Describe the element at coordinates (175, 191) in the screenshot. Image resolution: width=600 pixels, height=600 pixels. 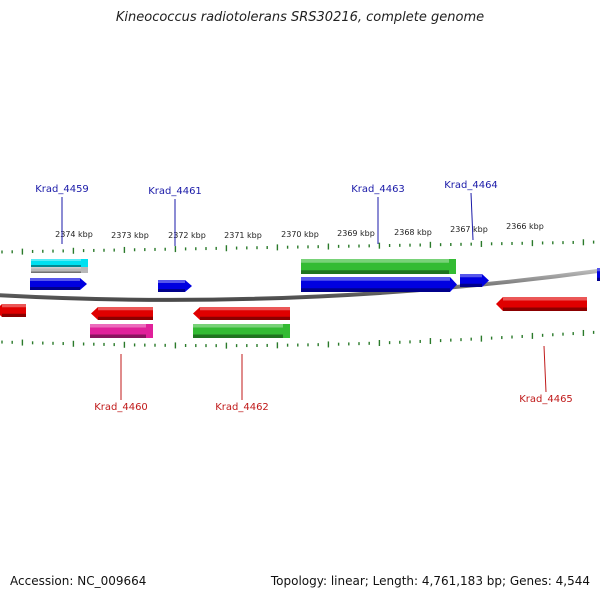
I see `gene-label-top: Krad_4461` at that location.